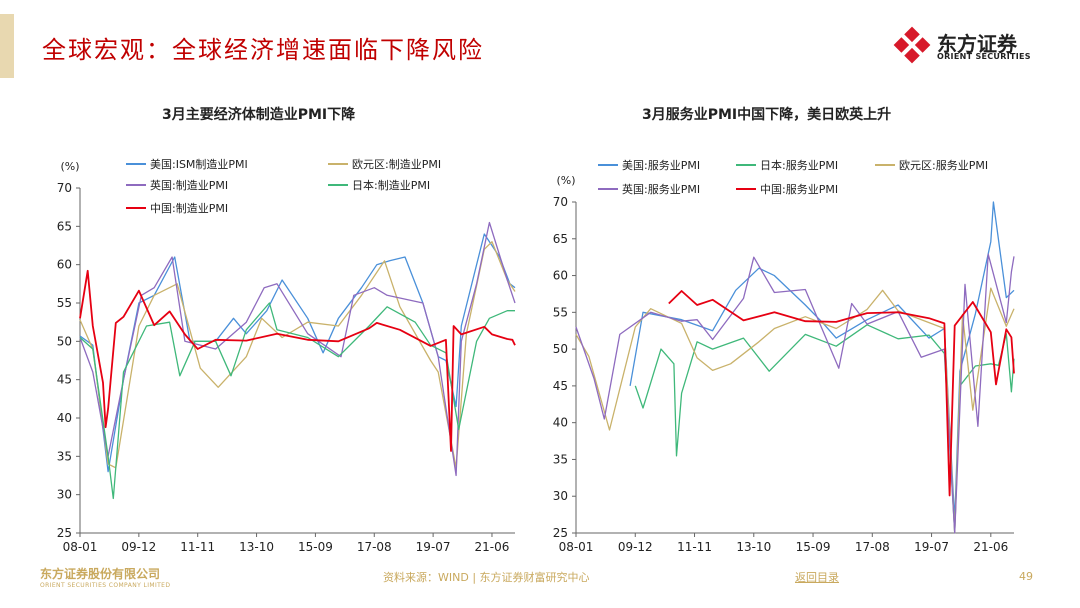 The width and height of the screenshot is (1080, 608). I want to click on data-source: 资料来源：WIND | 东方证券财富研究中心, so click(486, 577).